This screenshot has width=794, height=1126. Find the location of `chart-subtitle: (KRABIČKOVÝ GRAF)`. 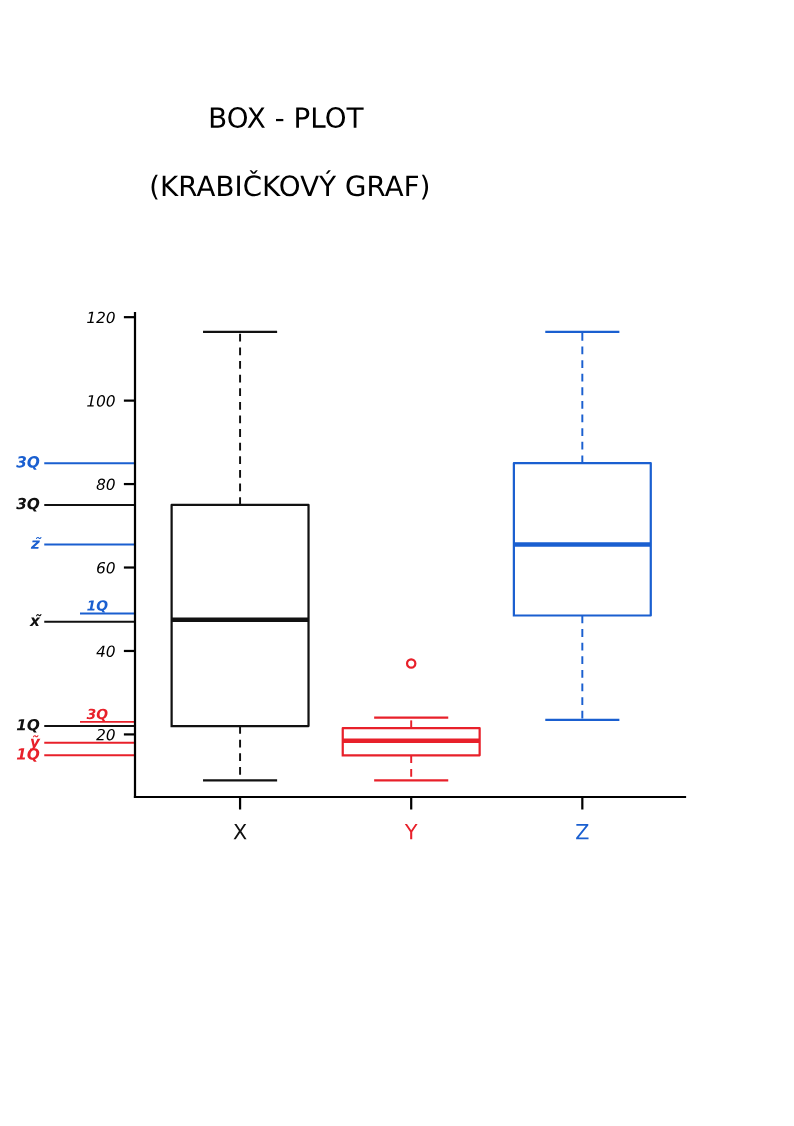

chart-subtitle: (KRABIČKOVÝ GRAF) is located at coordinates (290, 185).